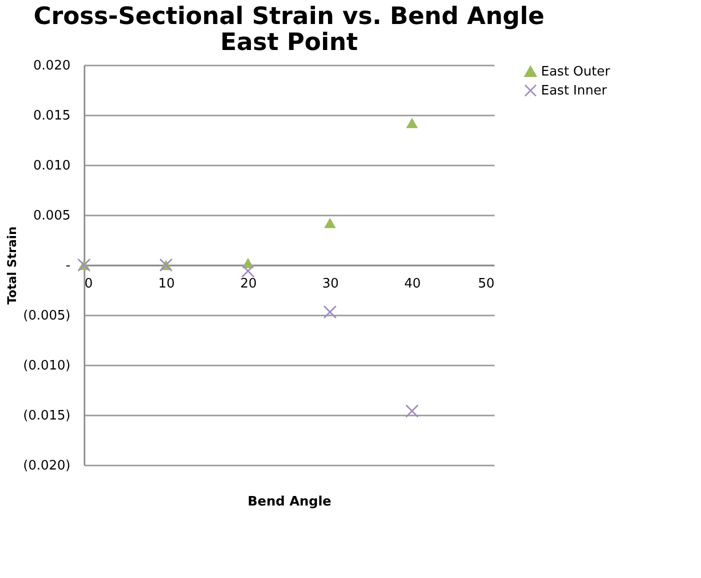 The width and height of the screenshot is (701, 578). What do you see at coordinates (330, 284) in the screenshot?
I see `x-tick-label: 30` at bounding box center [330, 284].